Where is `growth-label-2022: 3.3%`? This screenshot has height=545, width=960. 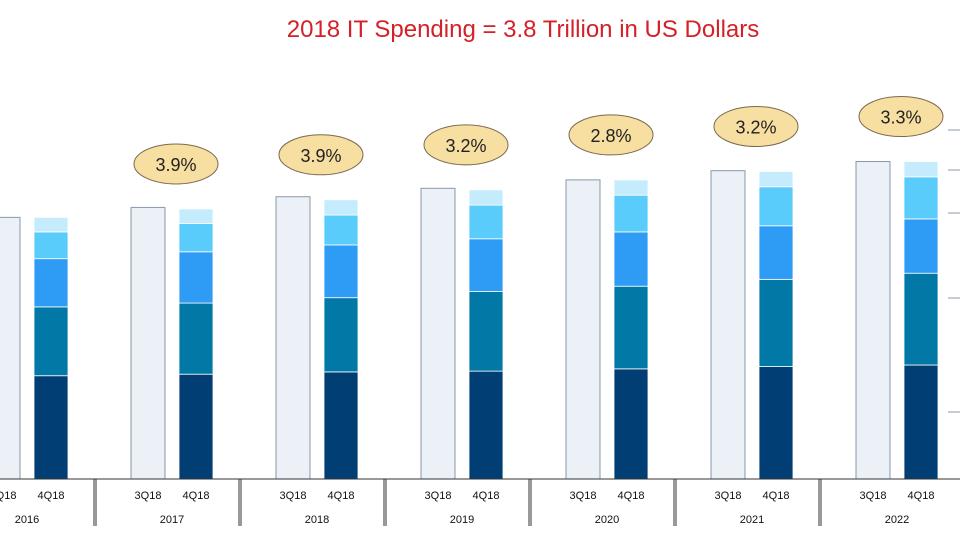
growth-label-2022: 3.3% is located at coordinates (900, 118).